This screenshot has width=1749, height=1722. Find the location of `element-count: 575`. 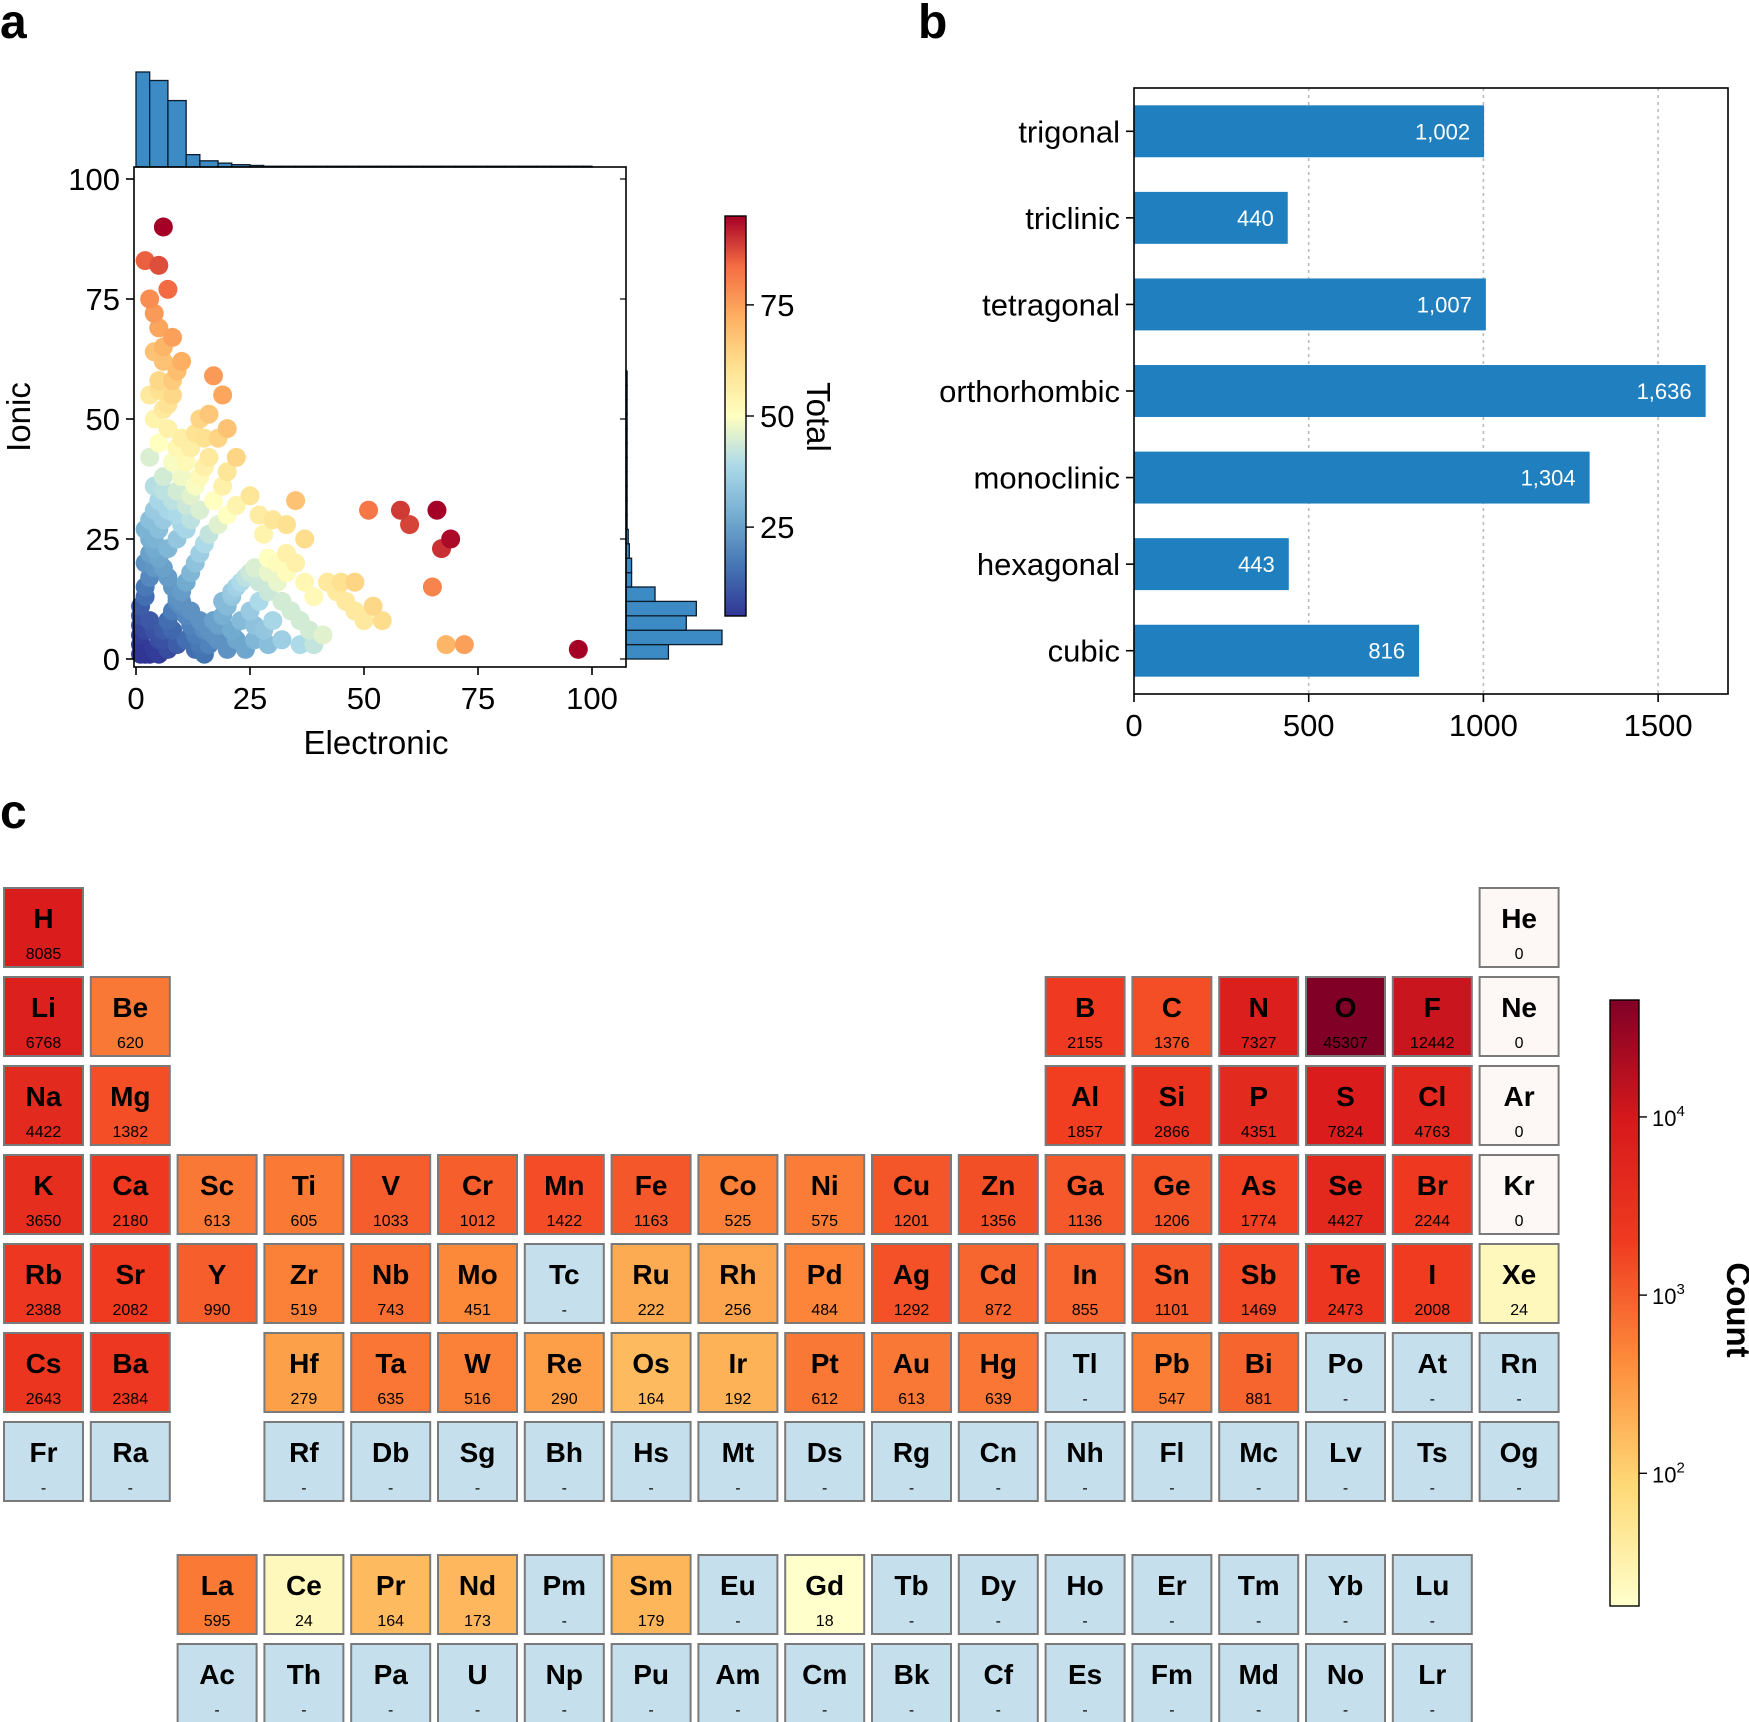

element-count: 575 is located at coordinates (824, 1221).